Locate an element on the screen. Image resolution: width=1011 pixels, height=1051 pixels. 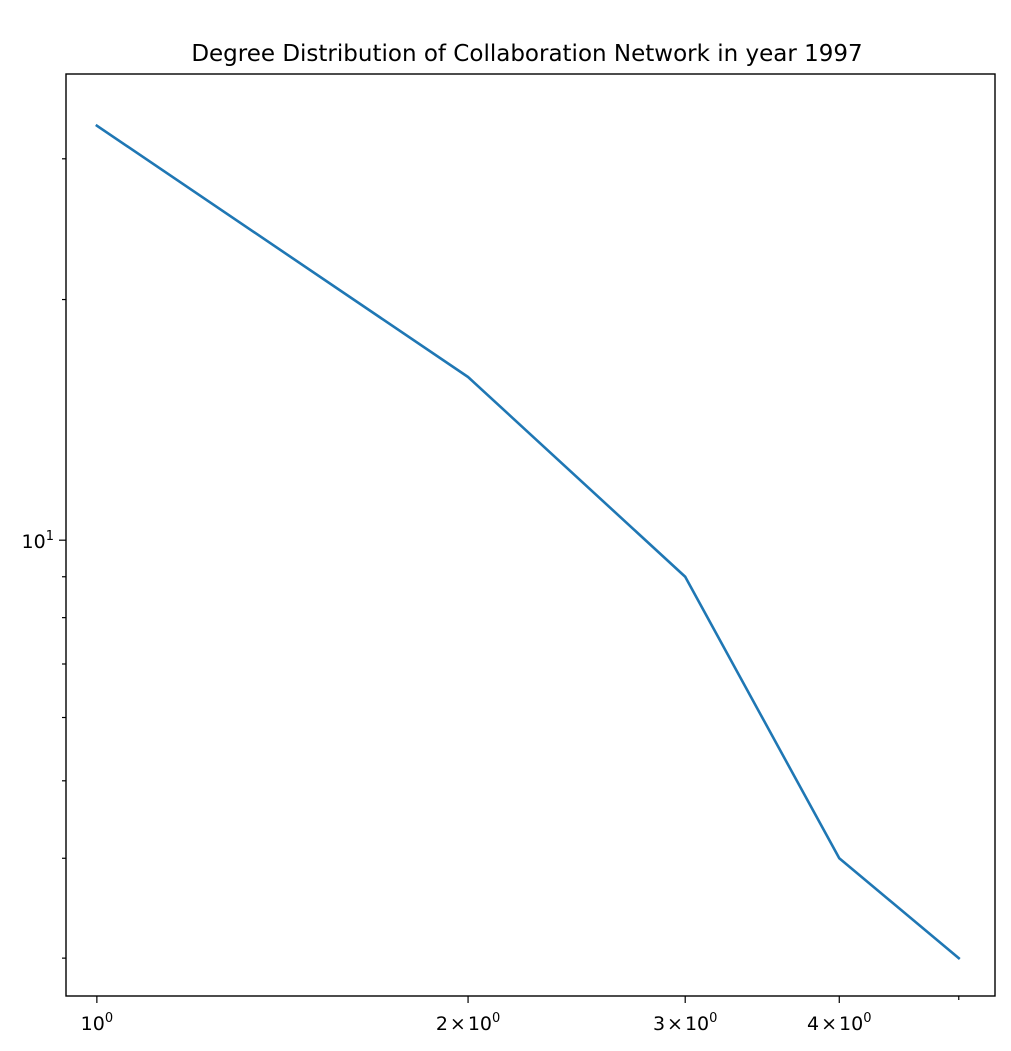
x-tick-label: 100 is located at coordinates (97, 1023).